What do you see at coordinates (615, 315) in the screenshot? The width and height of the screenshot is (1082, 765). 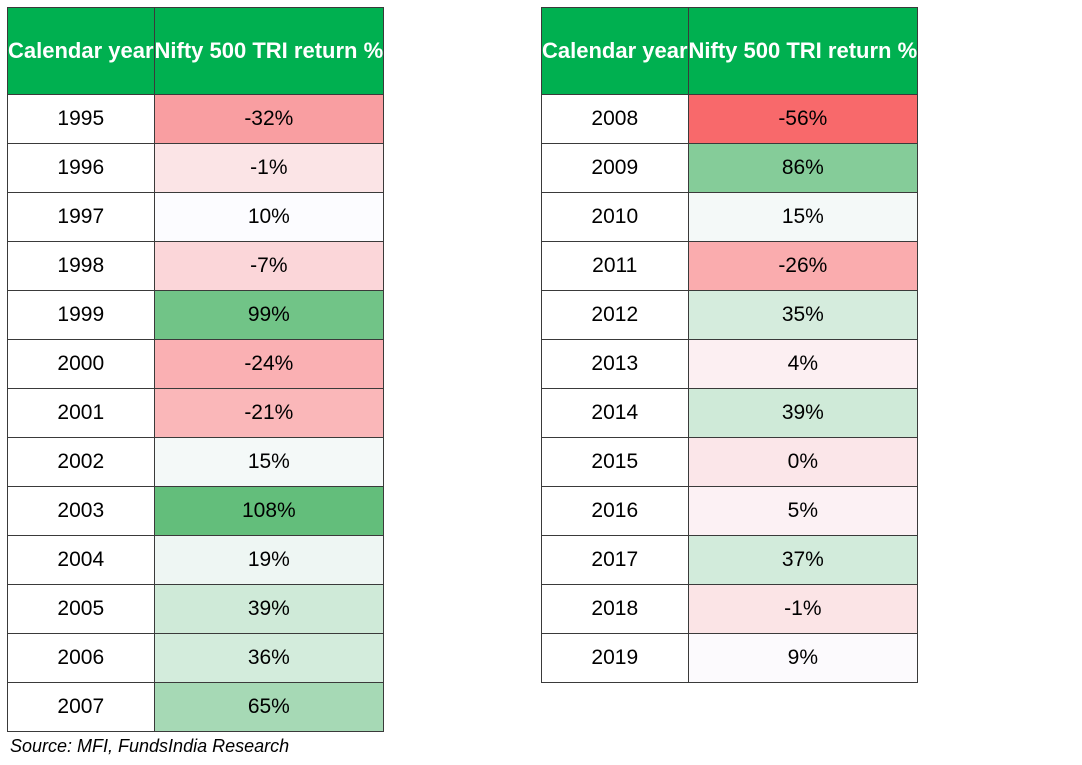 I see `year-cell: 2012` at bounding box center [615, 315].